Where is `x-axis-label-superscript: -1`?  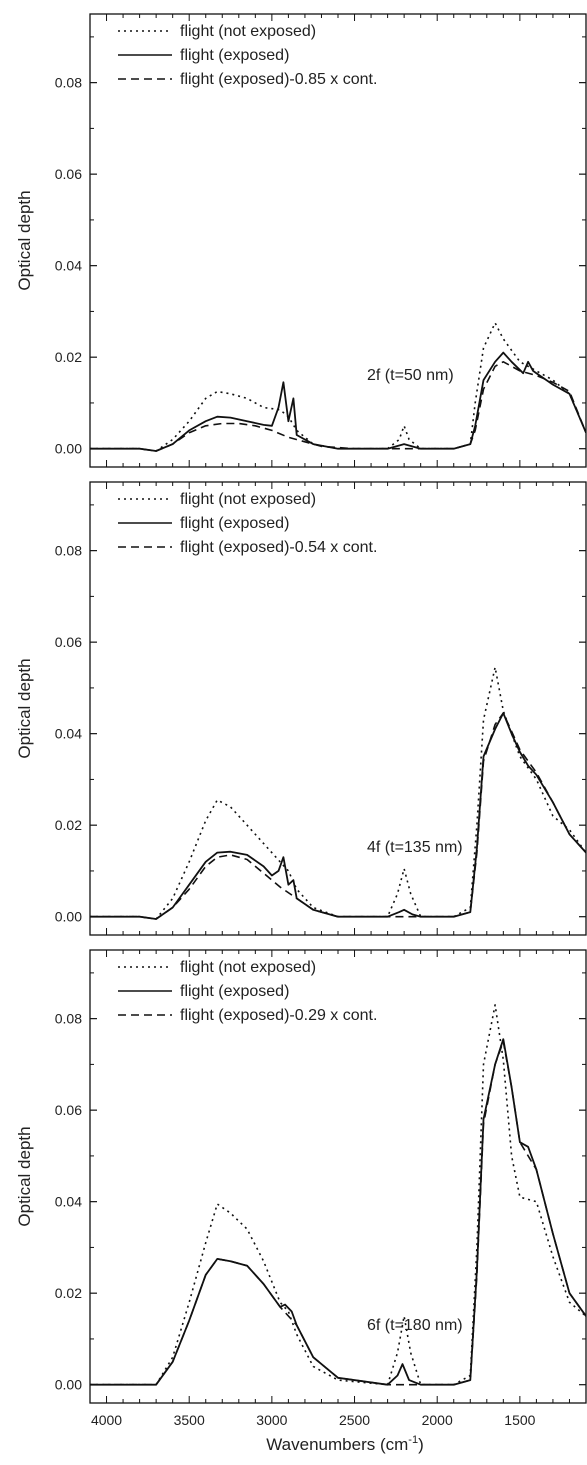 x-axis-label-superscript: -1 is located at coordinates (413, 1440).